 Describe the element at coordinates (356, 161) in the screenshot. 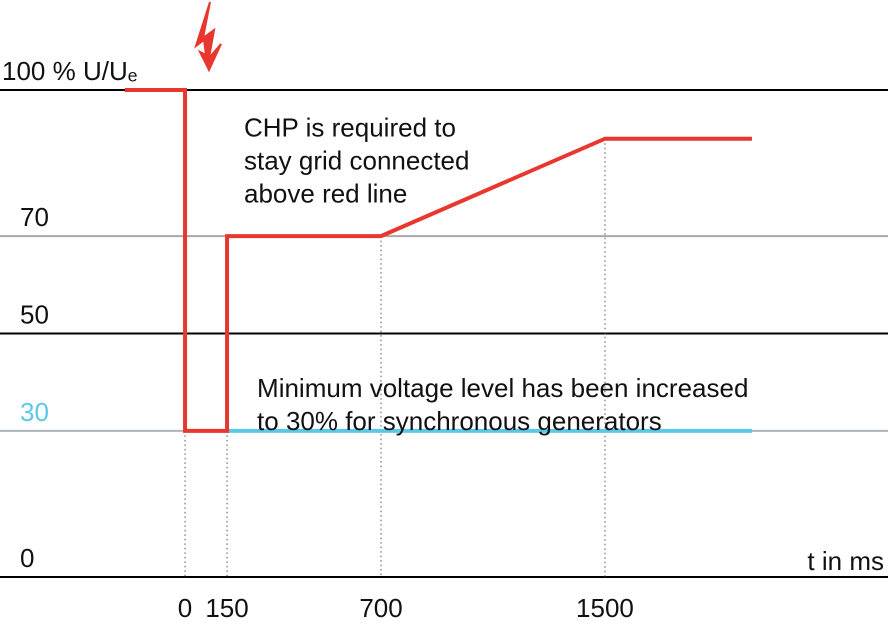

I see `annotation: stay grid connected` at that location.